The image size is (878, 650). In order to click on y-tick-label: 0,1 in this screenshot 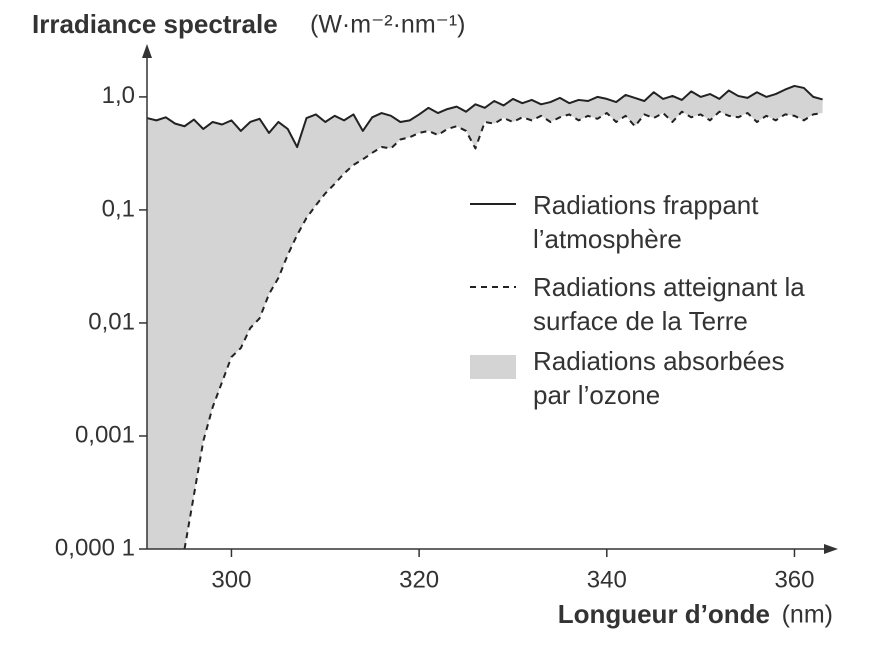, I will do `click(118, 208)`.